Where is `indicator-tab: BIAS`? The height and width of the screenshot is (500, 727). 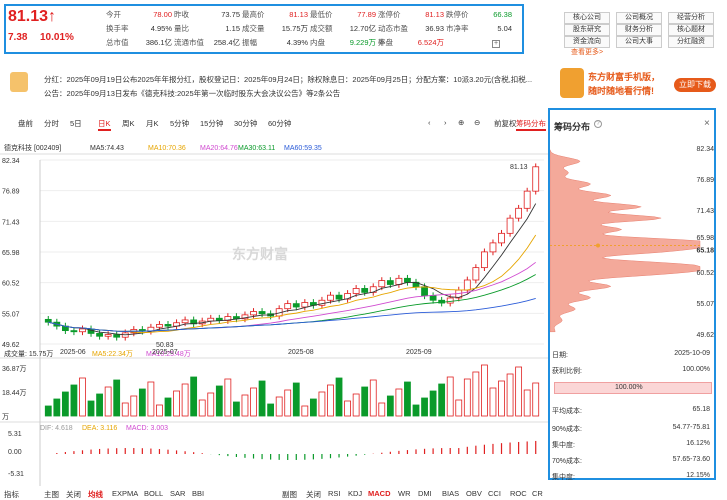 indicator-tab: BIAS is located at coordinates (451, 493).